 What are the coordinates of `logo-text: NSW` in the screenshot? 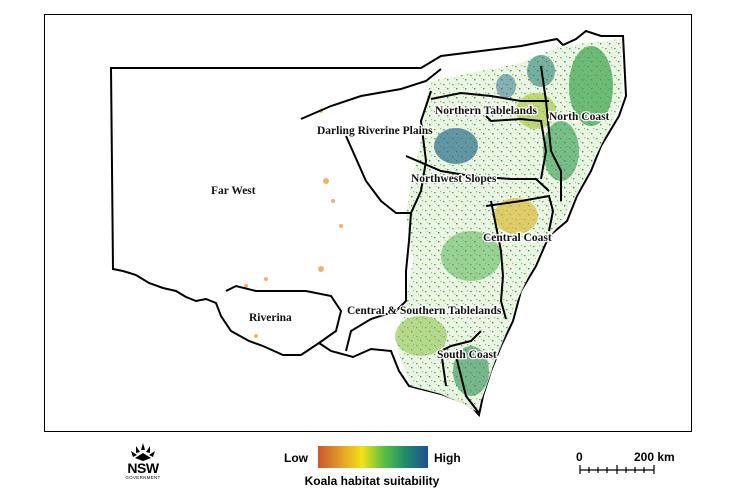 It's located at (143, 468).